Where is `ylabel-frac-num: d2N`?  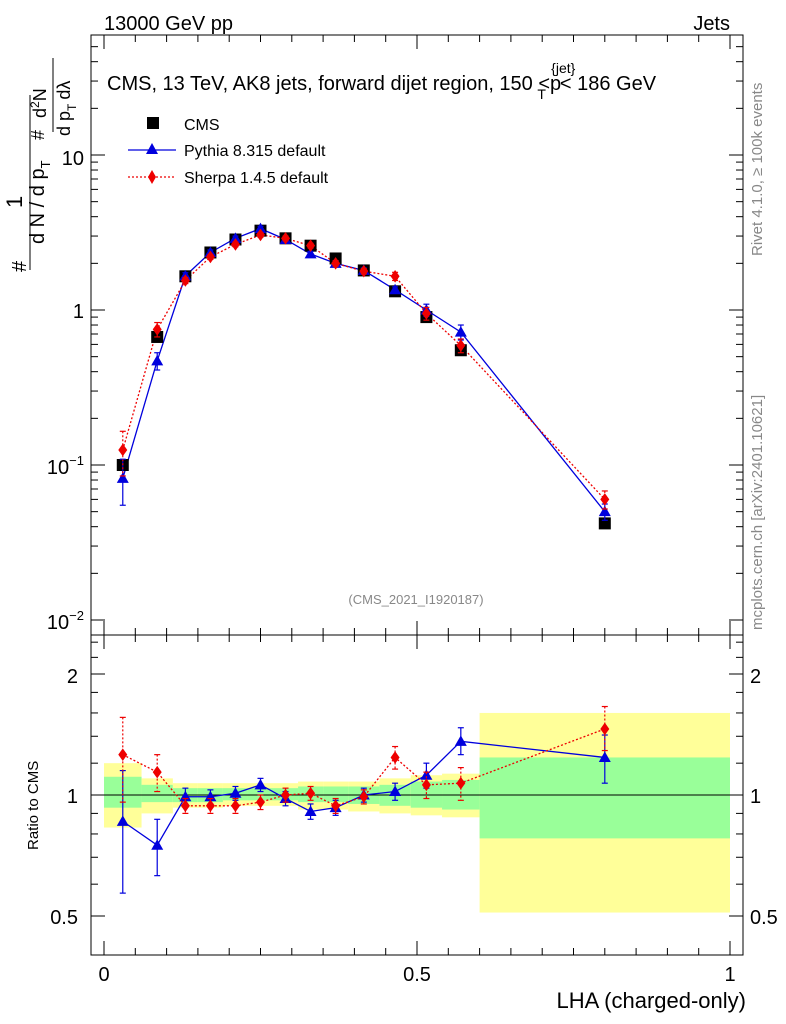 ylabel-frac-num: d2N is located at coordinates (39, 103).